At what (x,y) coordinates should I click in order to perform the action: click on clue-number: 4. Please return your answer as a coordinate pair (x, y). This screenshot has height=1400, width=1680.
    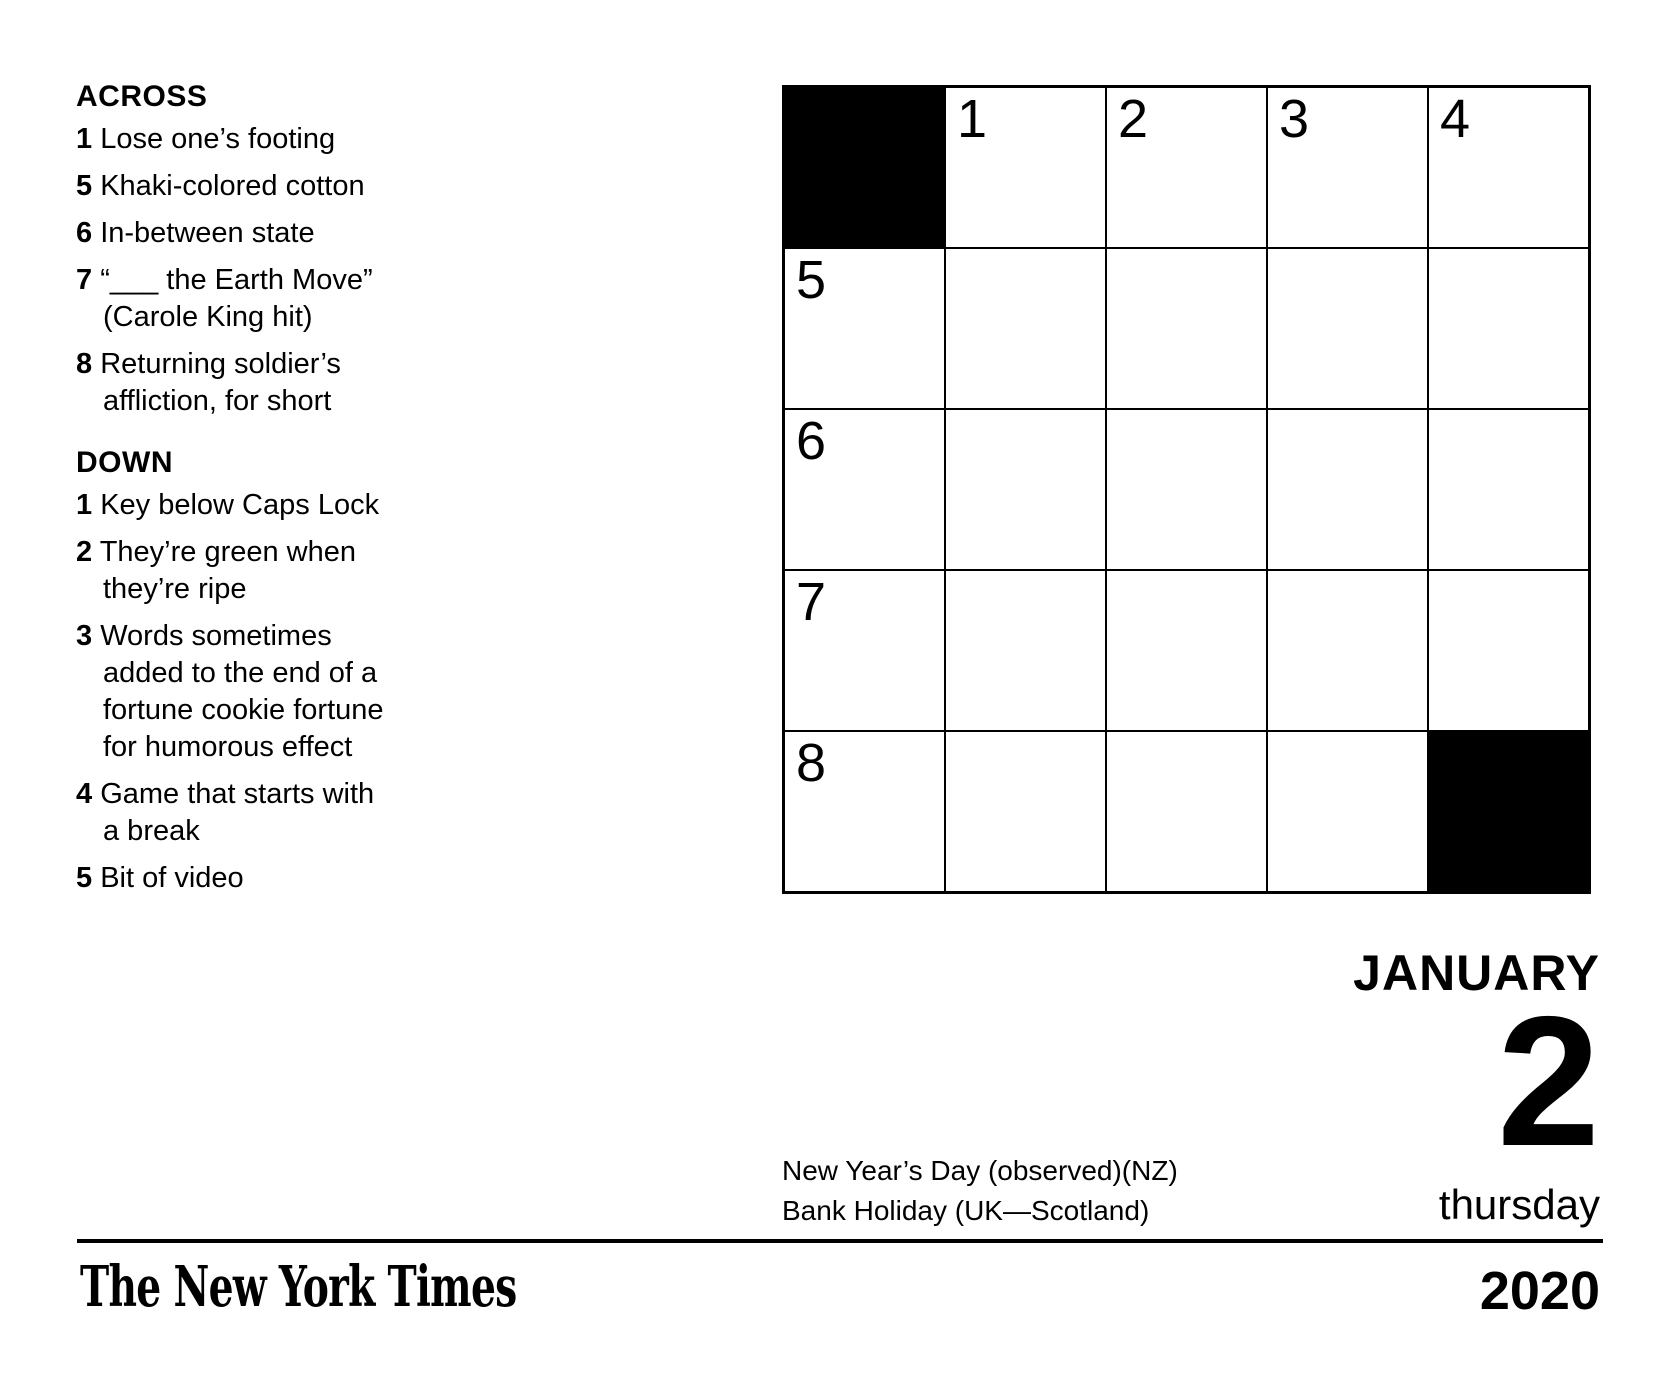
    Looking at the image, I should click on (84, 794).